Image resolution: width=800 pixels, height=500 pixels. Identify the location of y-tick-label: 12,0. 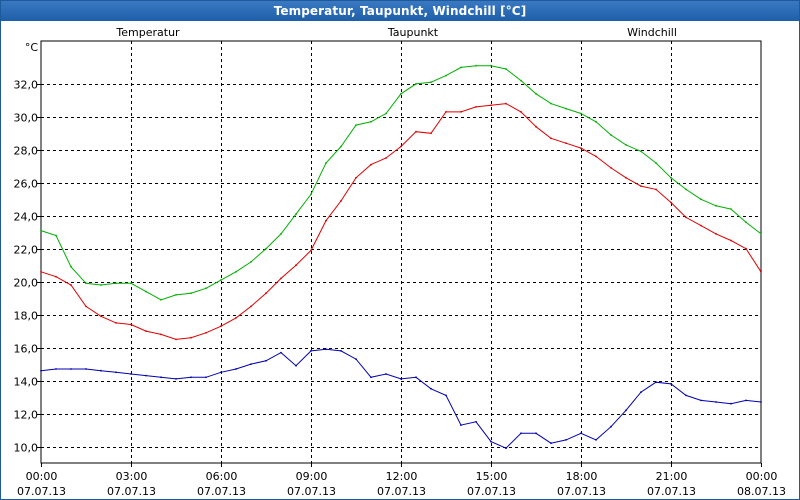
(26, 415).